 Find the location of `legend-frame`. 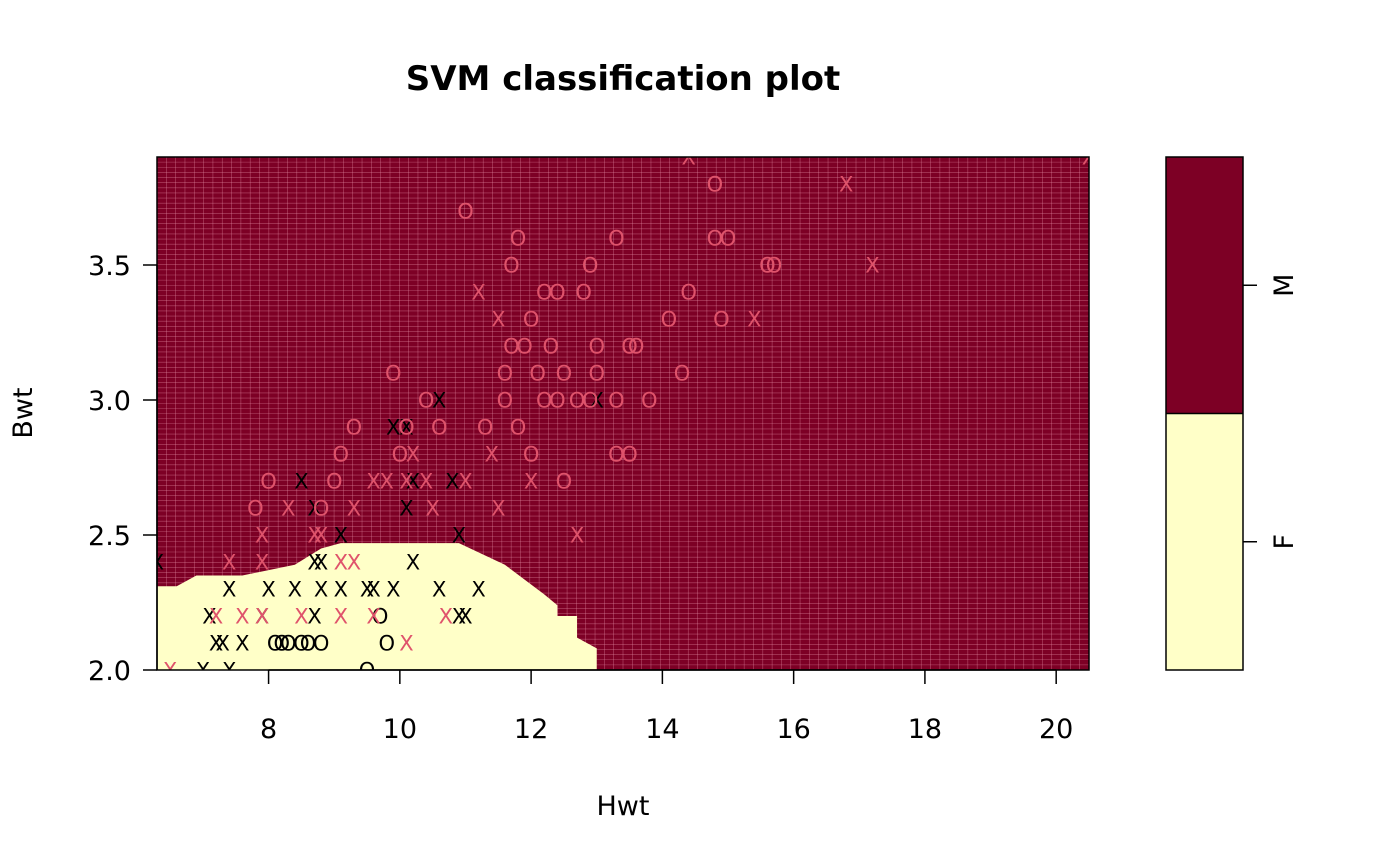

legend-frame is located at coordinates (1204, 413).